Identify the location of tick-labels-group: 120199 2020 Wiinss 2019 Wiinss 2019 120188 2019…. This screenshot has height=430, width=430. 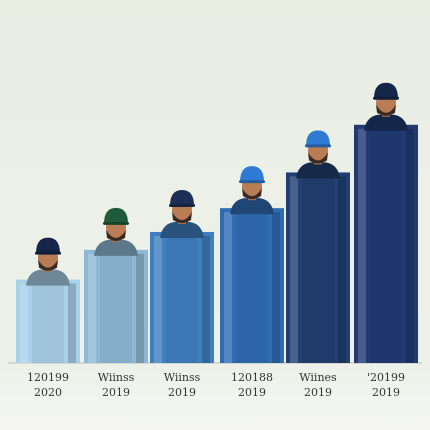
(216, 385).